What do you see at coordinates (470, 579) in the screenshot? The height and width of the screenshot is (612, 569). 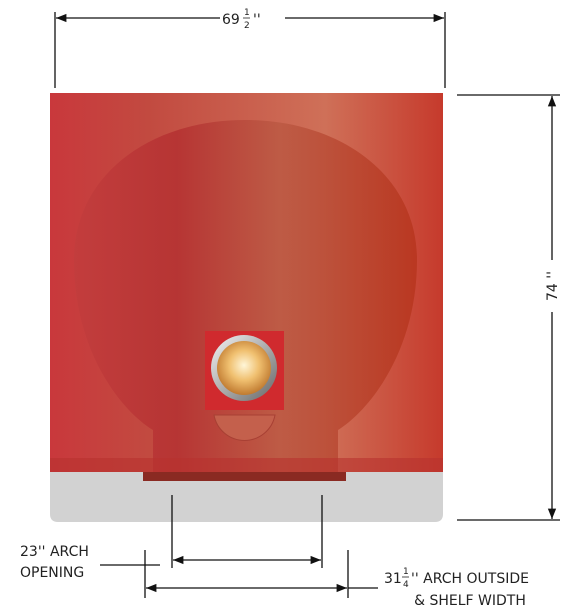 I see `arch-outside-line1: '' ARCH OUTSIDE` at bounding box center [470, 579].